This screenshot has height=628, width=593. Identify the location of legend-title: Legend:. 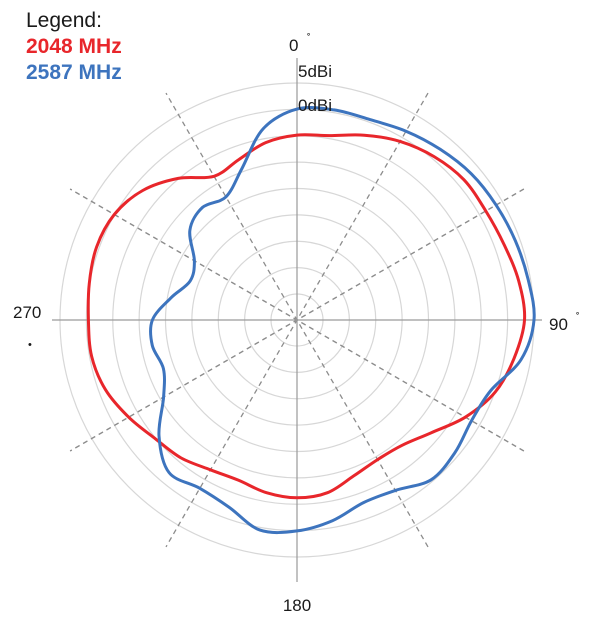
(64, 20).